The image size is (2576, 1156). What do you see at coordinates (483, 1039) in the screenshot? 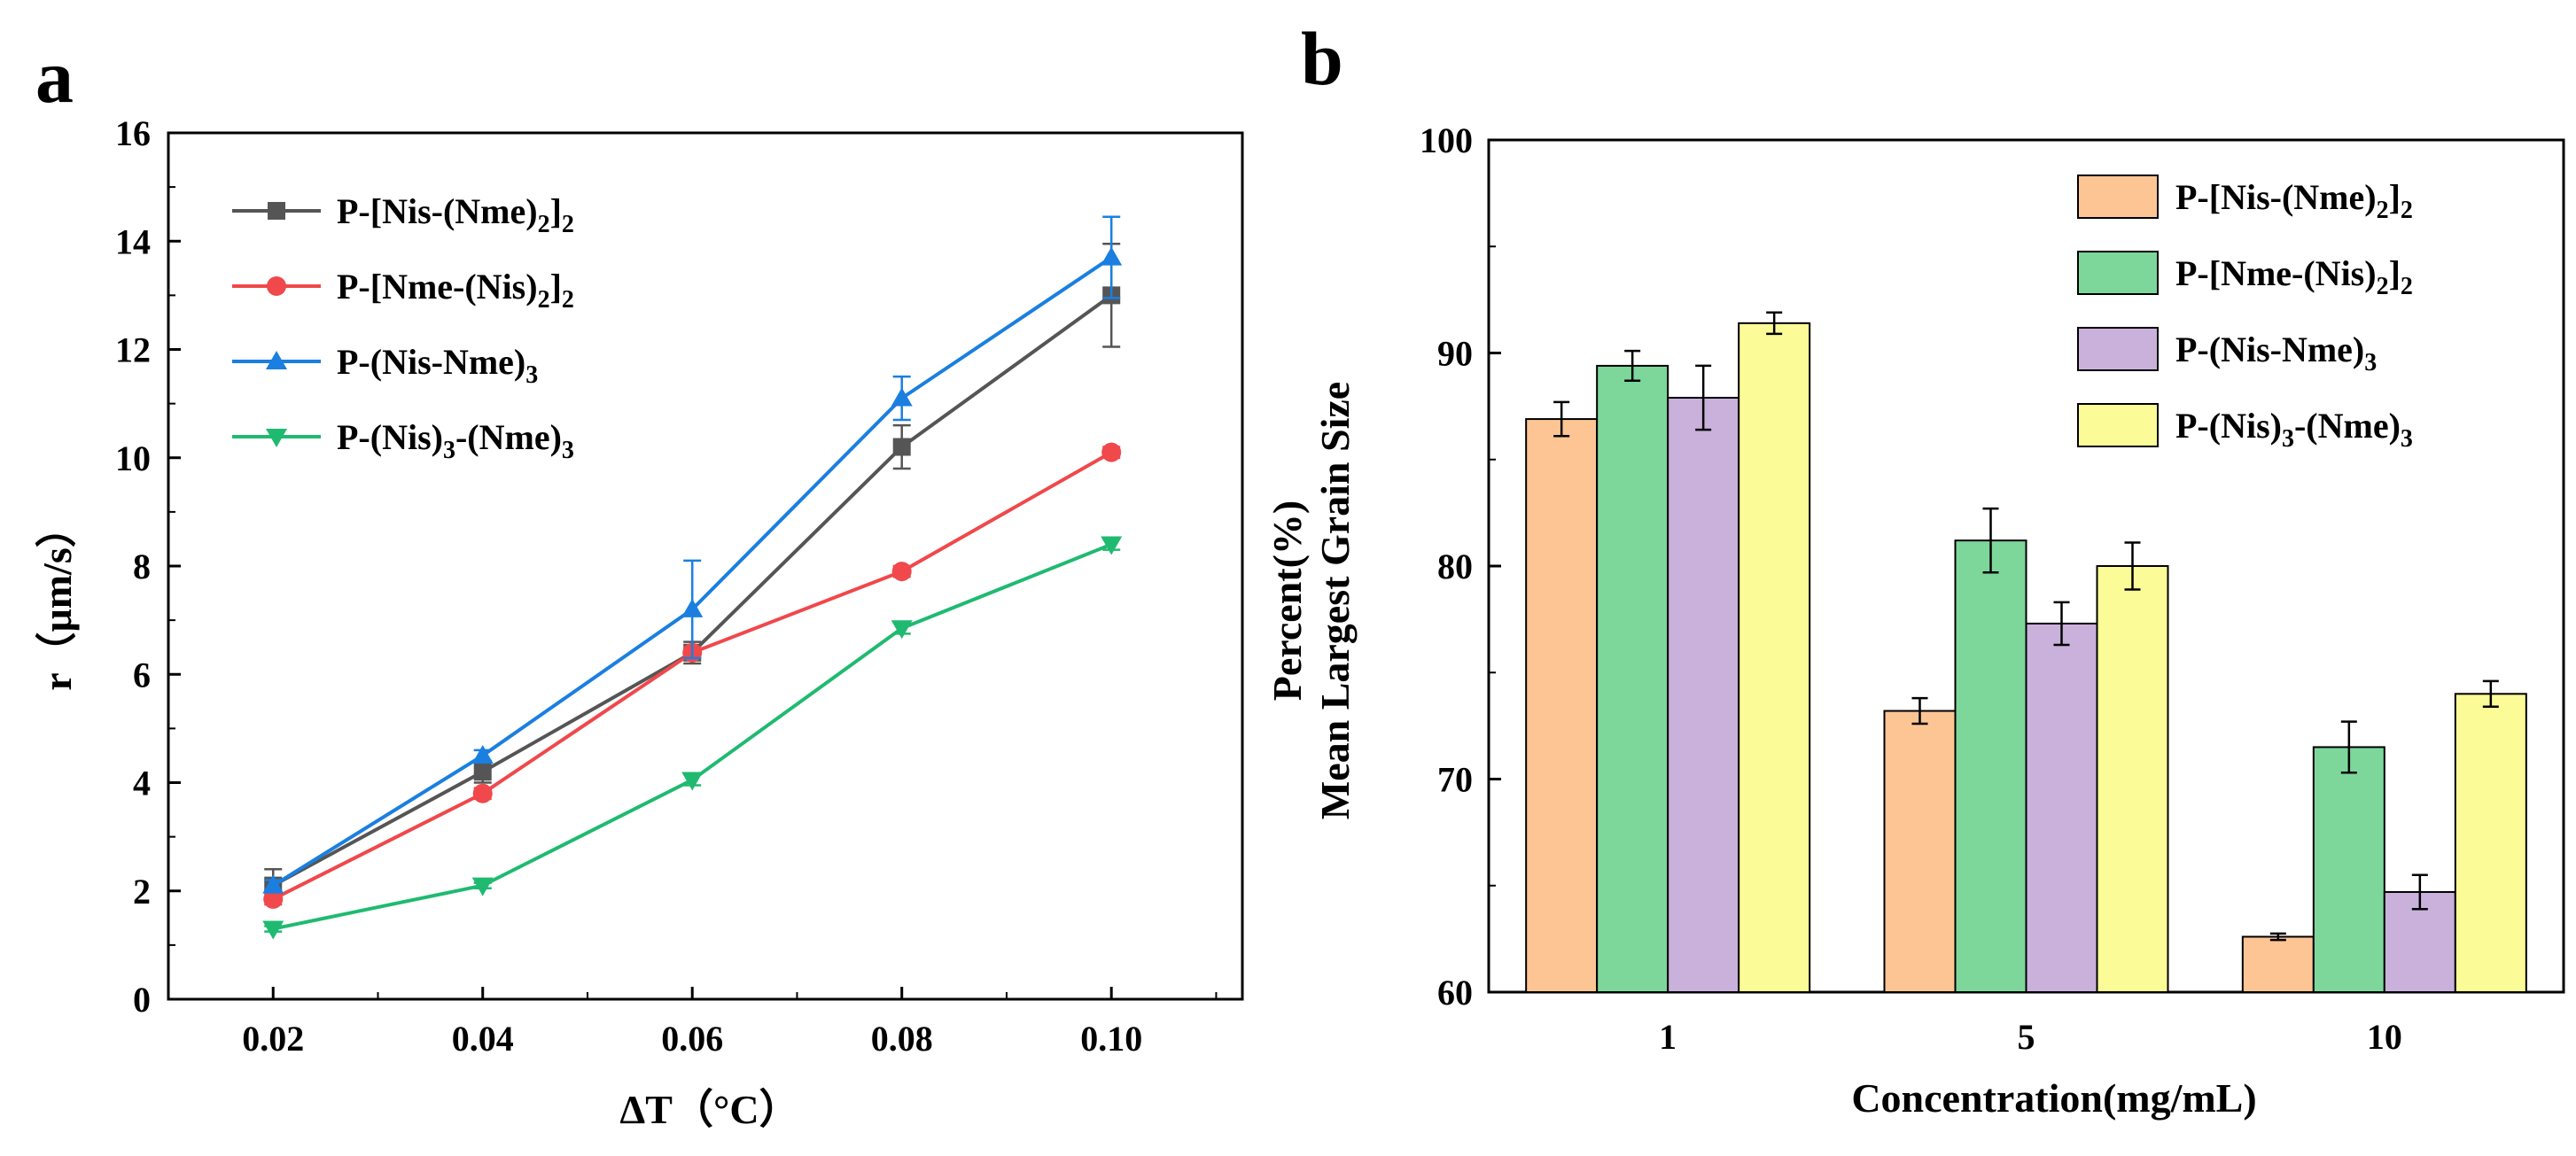
I see `chart-a-xtick-label: 0.04` at bounding box center [483, 1039].